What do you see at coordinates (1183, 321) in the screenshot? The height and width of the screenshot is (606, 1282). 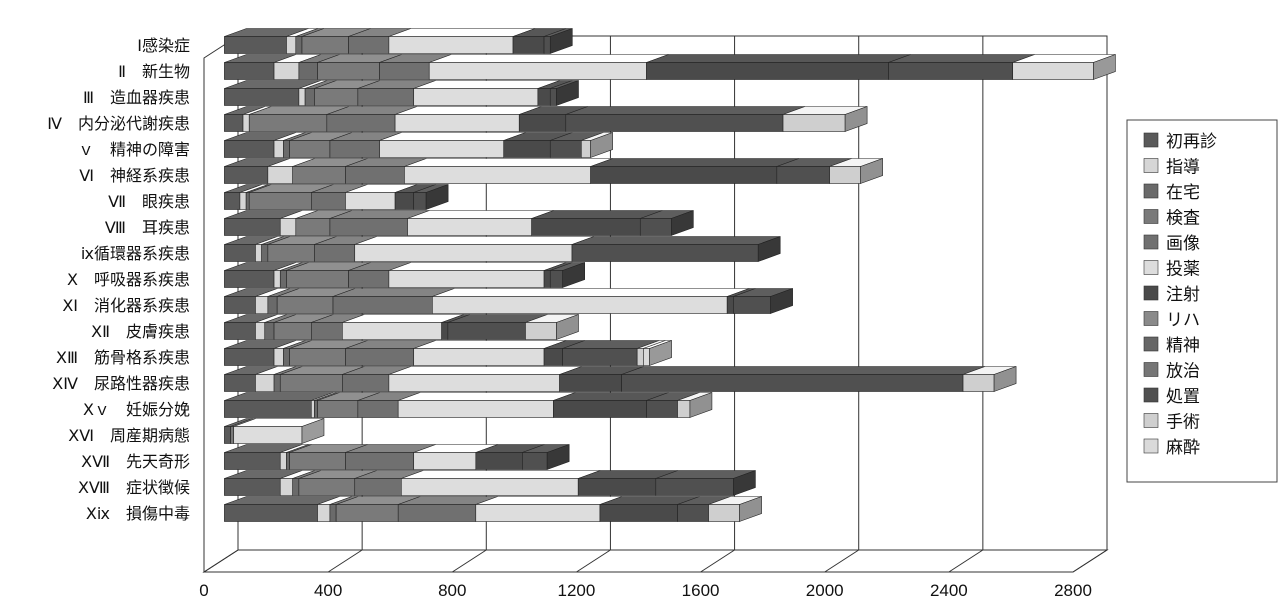 I see `legend-label: リハ` at bounding box center [1183, 321].